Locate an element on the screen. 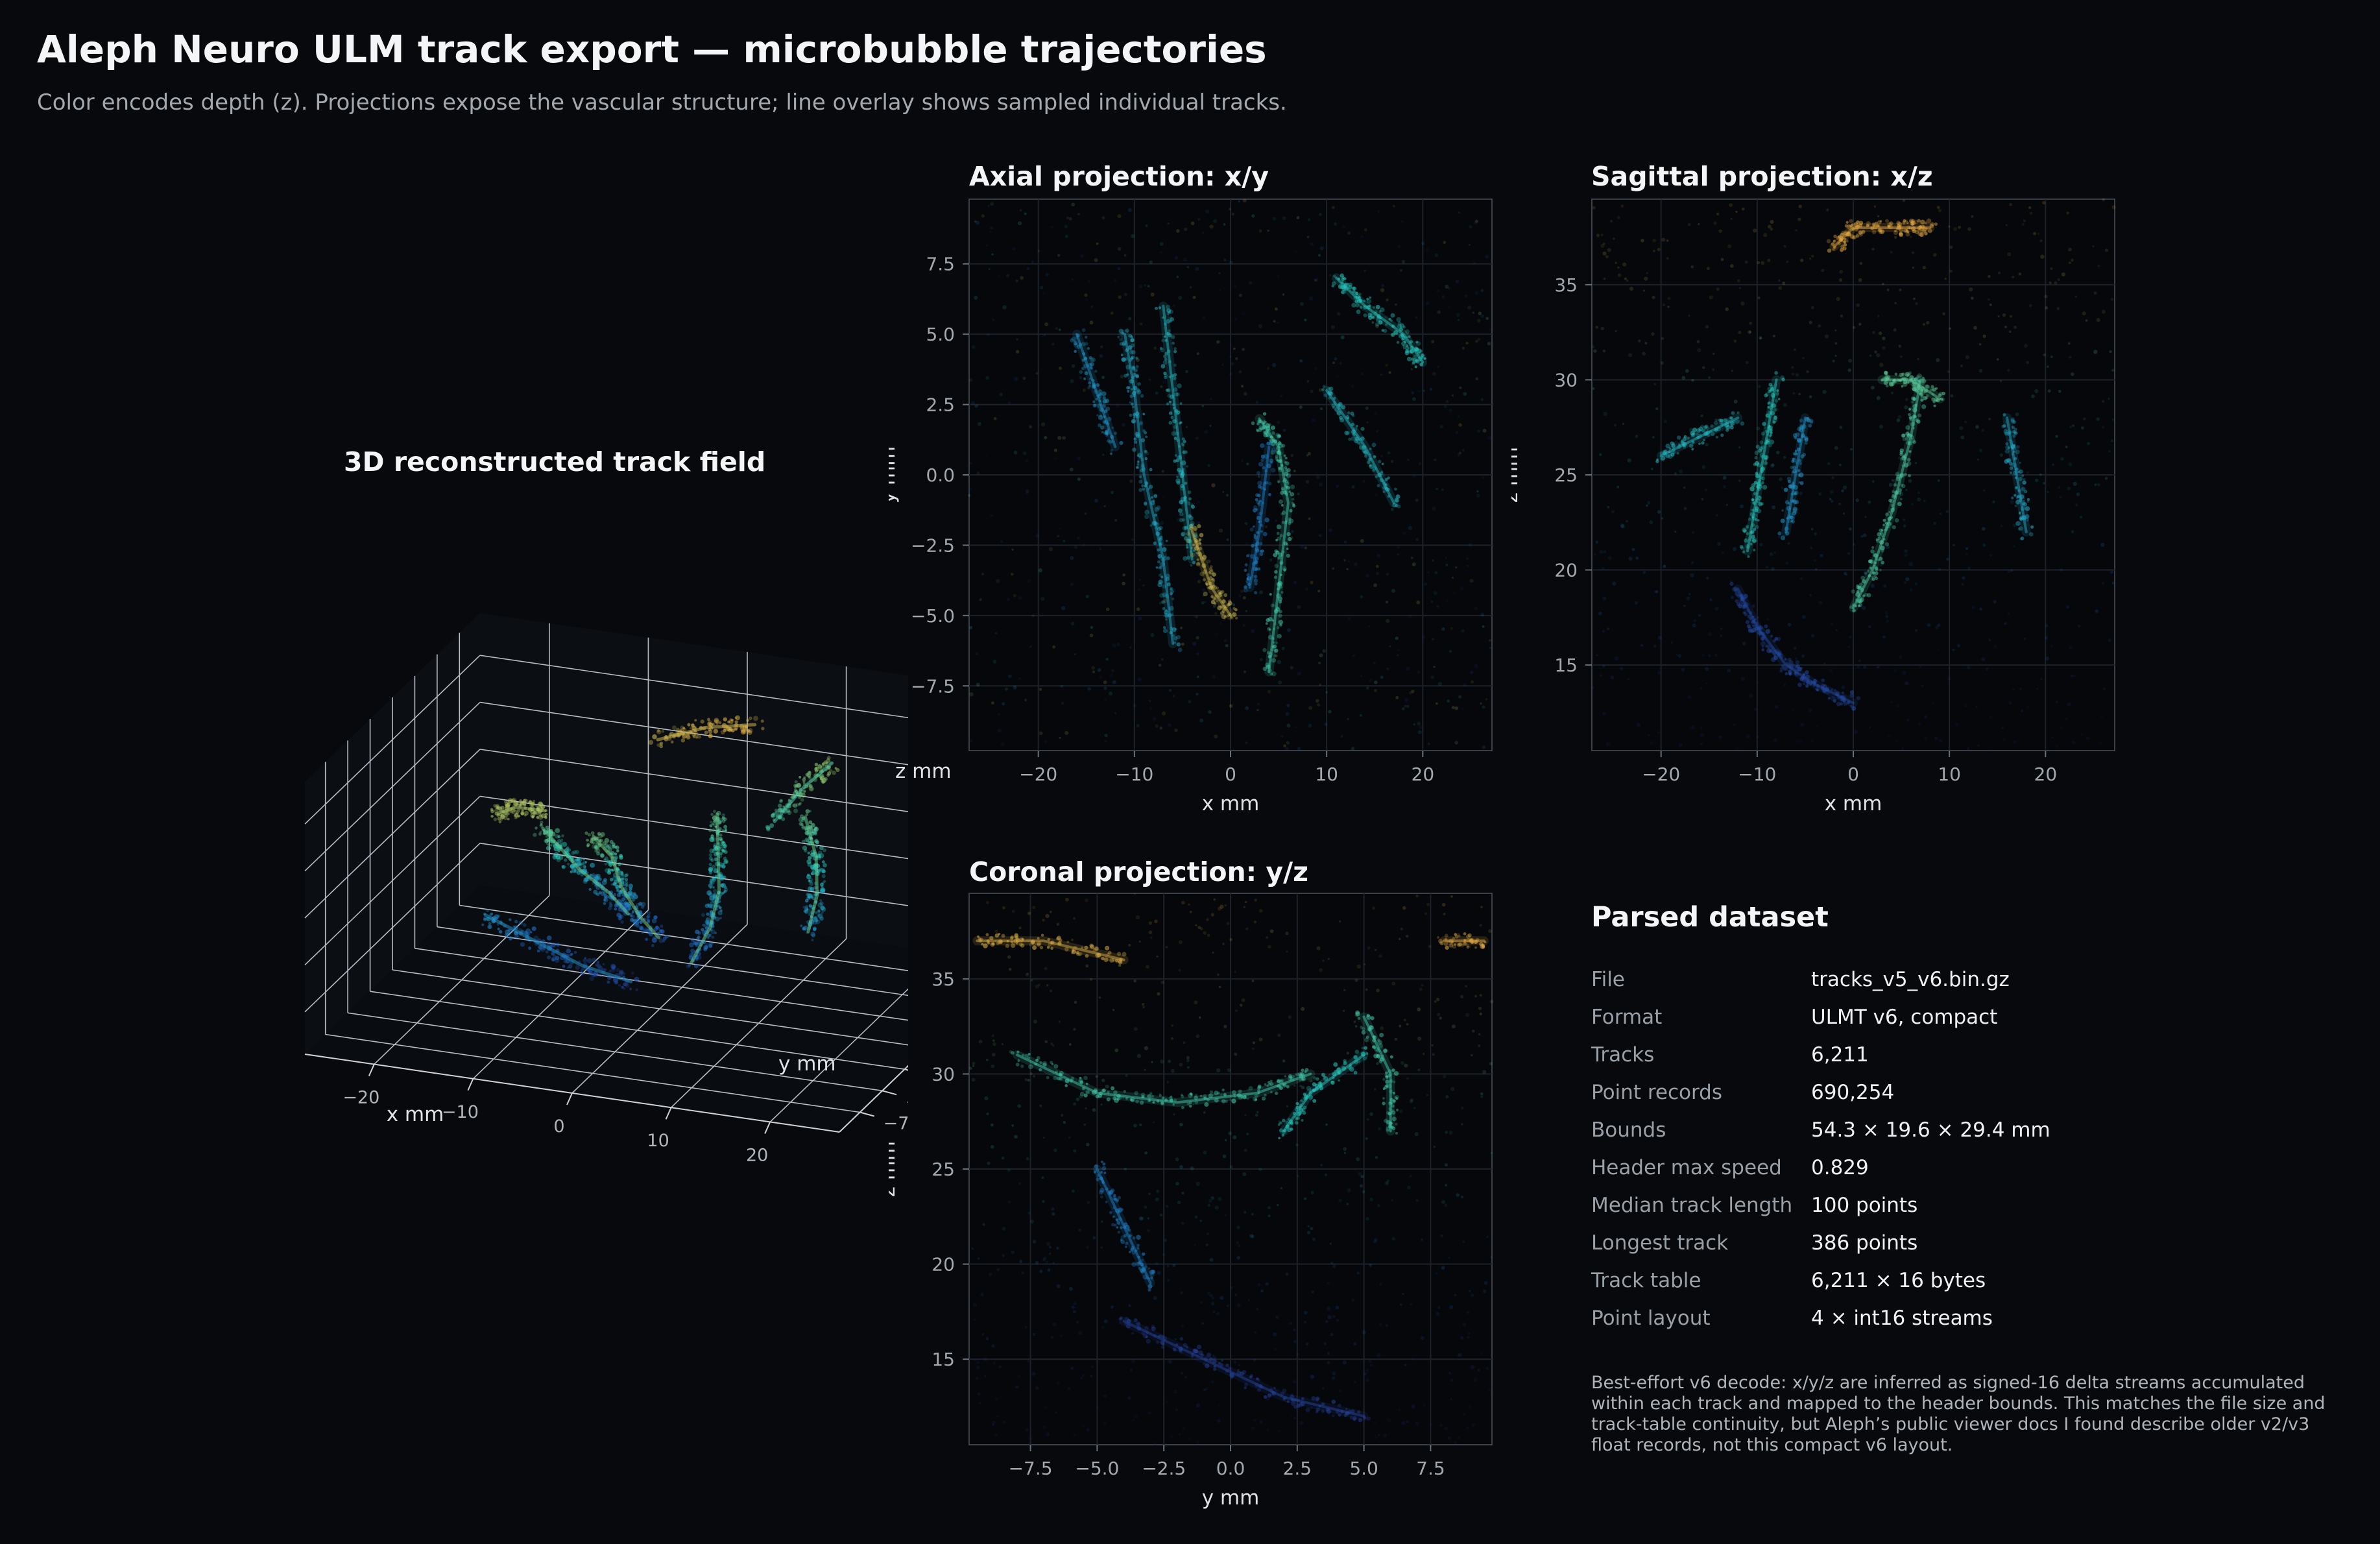 The image size is (2380, 1544). grid-floor-y is located at coordinates (637, 1030).